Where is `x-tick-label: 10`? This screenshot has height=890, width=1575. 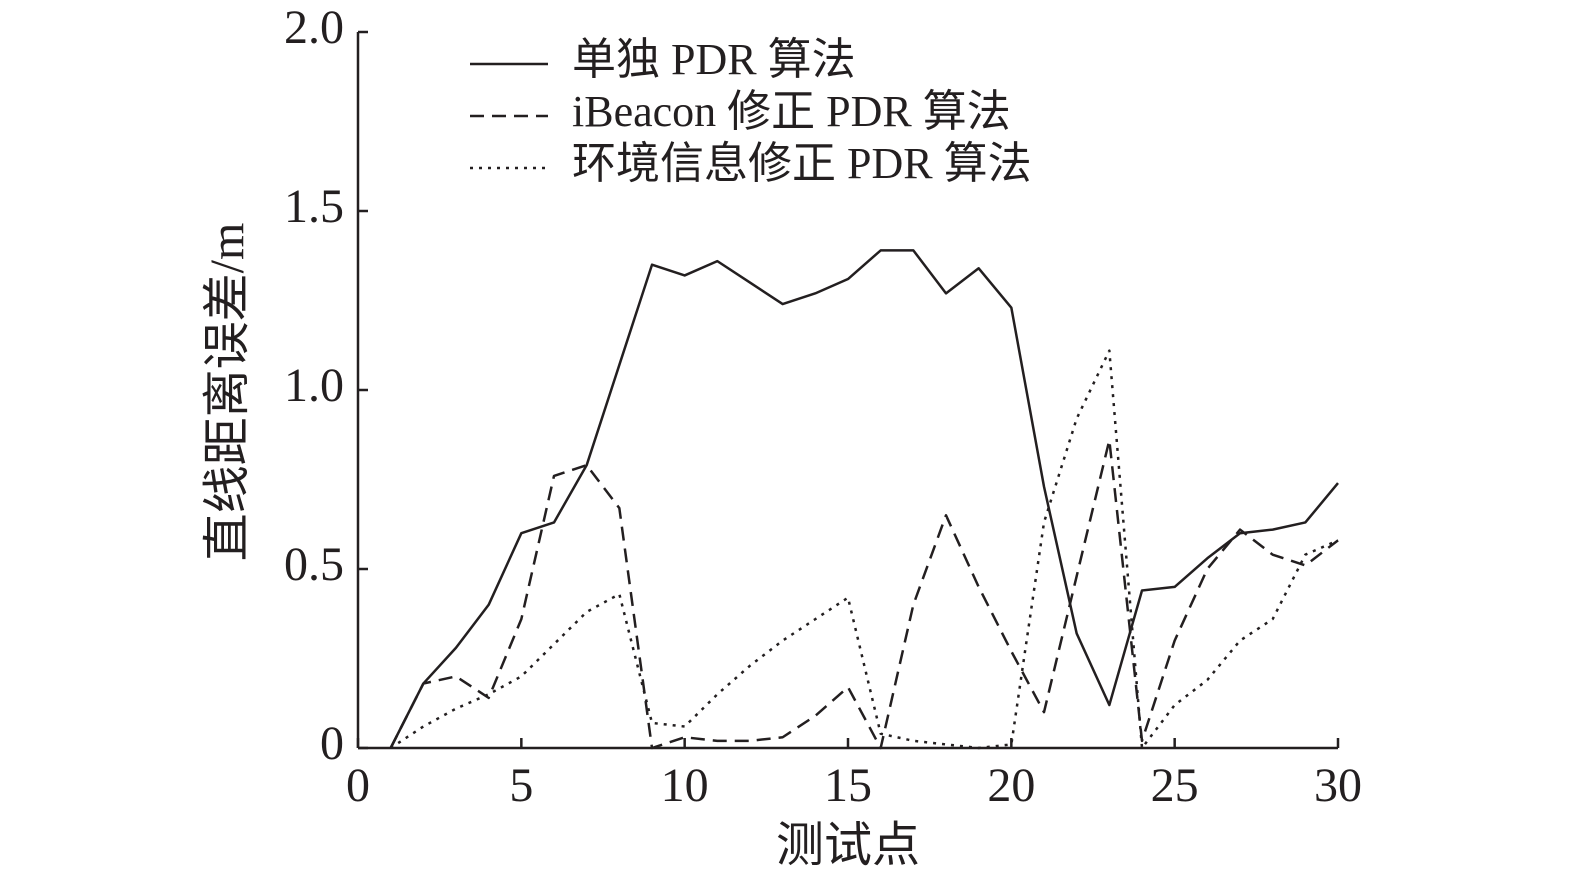
x-tick-label: 10 is located at coordinates (685, 785).